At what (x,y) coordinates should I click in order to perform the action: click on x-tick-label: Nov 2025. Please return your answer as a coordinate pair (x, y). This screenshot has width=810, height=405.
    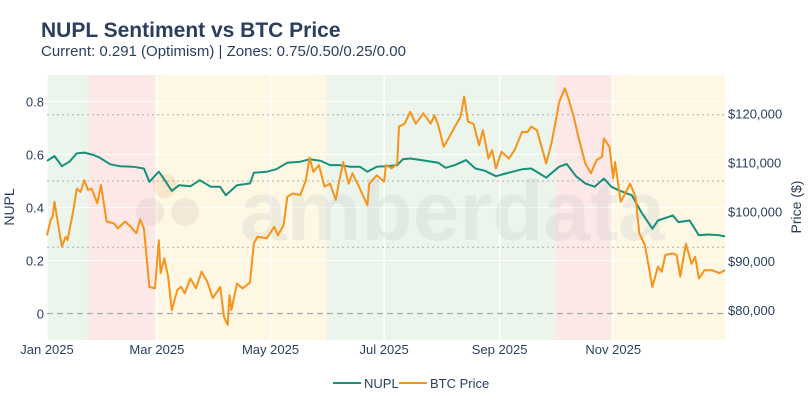
    Looking at the image, I should click on (613, 349).